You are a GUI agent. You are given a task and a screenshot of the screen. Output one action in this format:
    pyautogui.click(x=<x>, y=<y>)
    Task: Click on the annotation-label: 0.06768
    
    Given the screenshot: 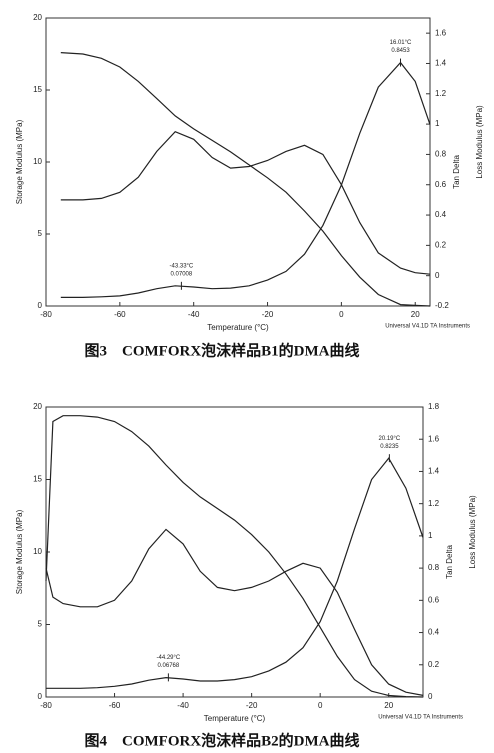 What is the action you would take?
    pyautogui.click(x=169, y=666)
    